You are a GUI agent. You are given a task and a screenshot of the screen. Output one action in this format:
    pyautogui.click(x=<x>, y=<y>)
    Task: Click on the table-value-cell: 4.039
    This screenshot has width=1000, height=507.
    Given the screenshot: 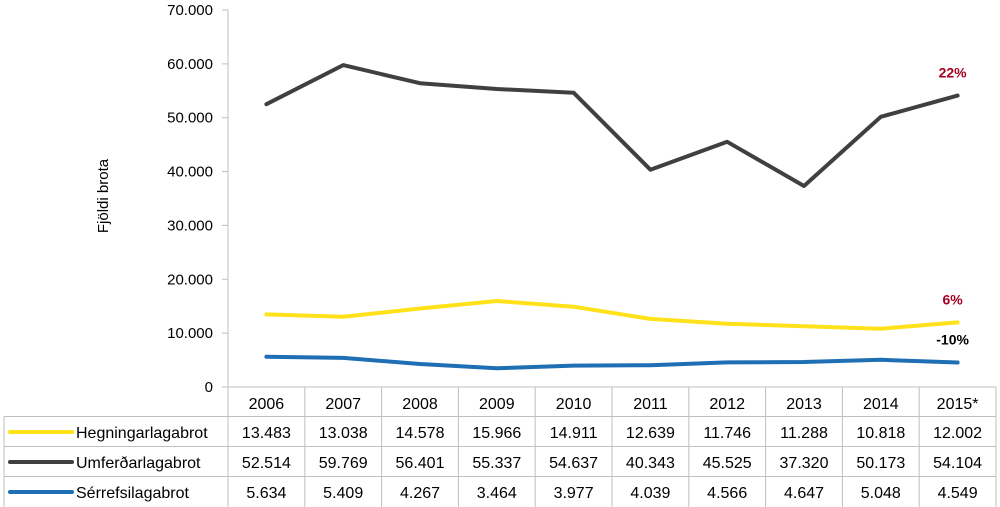 What is the action you would take?
    pyautogui.click(x=650, y=493)
    